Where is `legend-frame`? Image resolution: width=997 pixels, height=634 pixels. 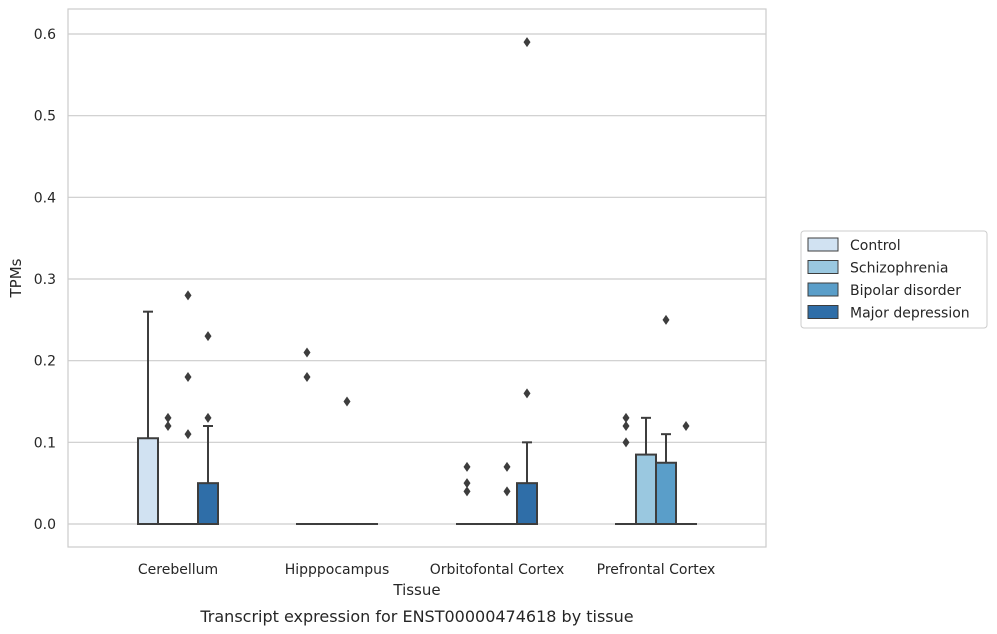
legend-frame is located at coordinates (894, 279).